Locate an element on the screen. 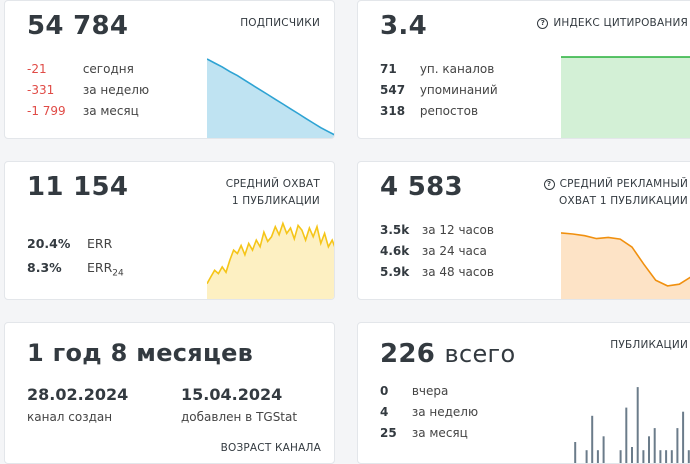 This screenshot has width=690, height=464. publications-stats: 0 вчера 4 за неделю 25 за месяц is located at coordinates (429, 412).